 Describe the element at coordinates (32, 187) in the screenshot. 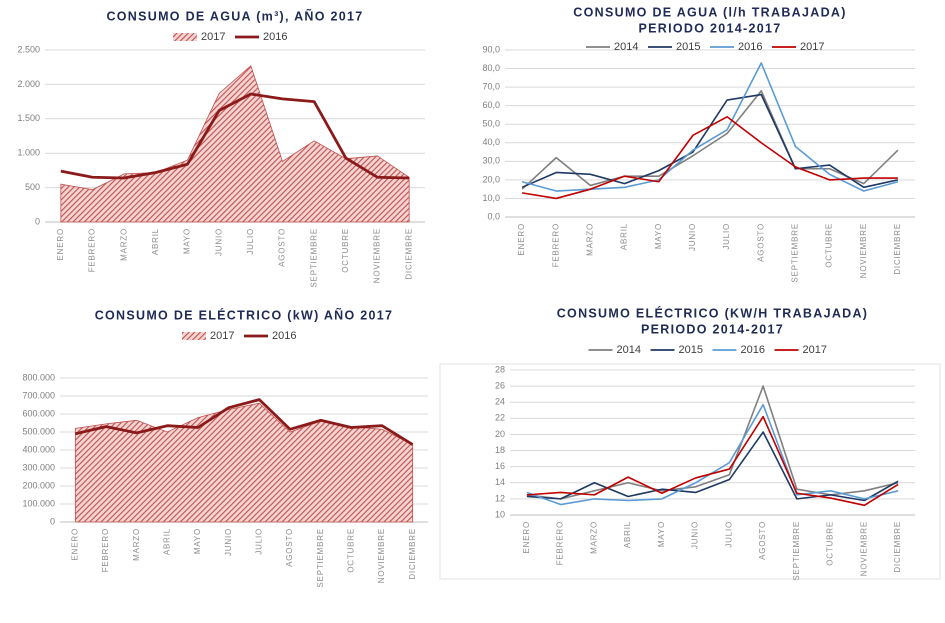

I see `y-tick-label: 500` at that location.